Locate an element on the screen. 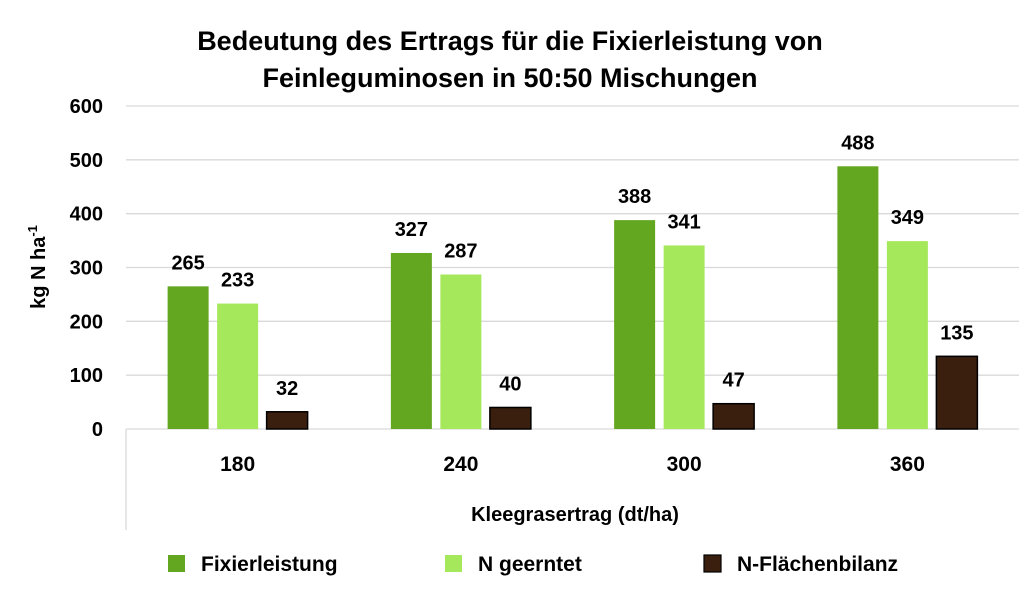 The width and height of the screenshot is (1019, 602). y-tick-label: 0 is located at coordinates (97, 430).